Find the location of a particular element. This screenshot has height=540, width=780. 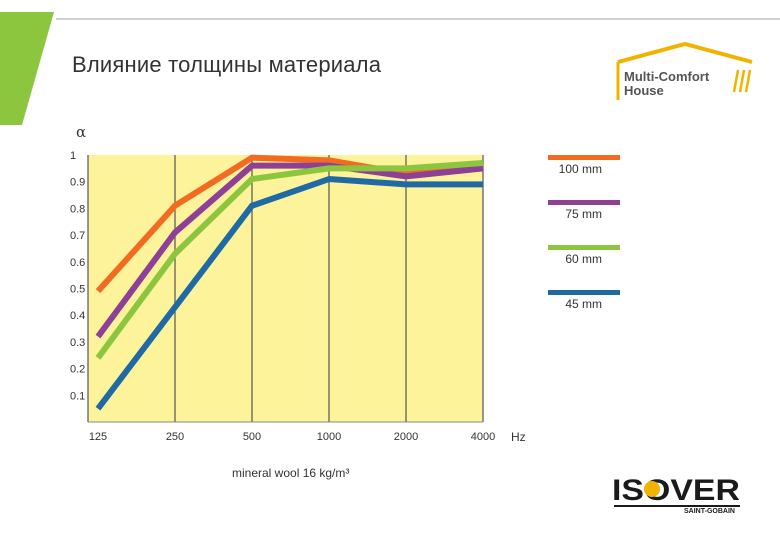

saint-gobain-text: SAINT-GOBAIN is located at coordinates (709, 511).